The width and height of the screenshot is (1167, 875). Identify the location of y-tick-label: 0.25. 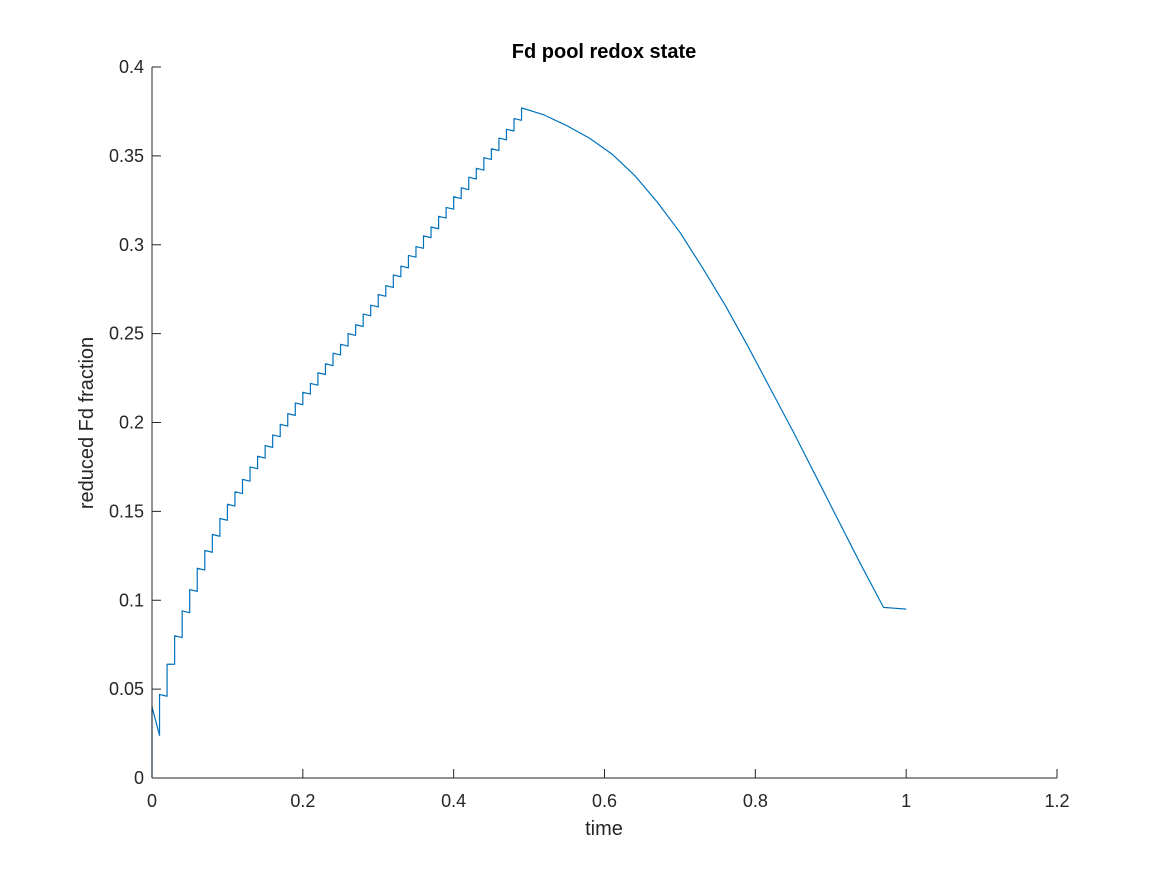
(126, 334).